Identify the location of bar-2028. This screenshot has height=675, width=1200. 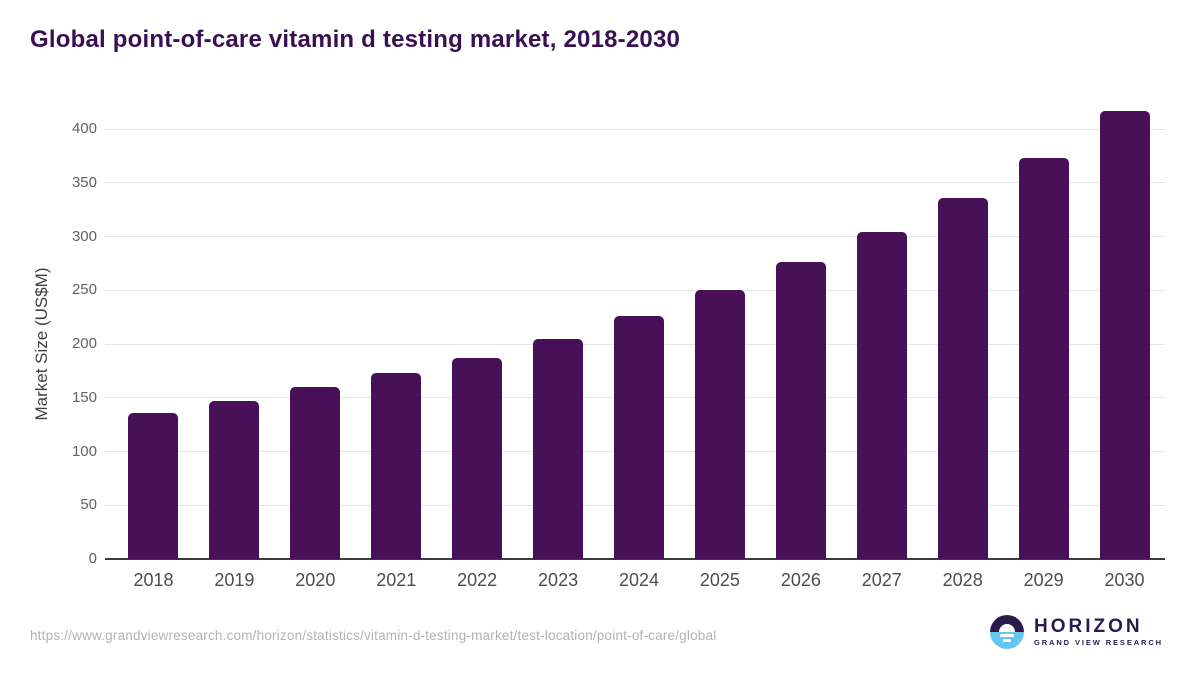
(962, 378).